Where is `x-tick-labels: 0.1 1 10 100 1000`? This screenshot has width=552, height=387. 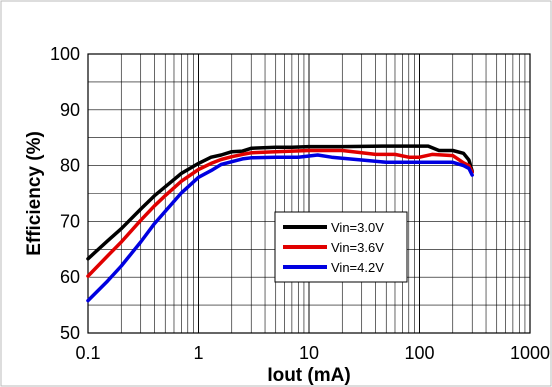 x-tick-labels: 0.1 1 10 100 1000 is located at coordinates (312, 353).